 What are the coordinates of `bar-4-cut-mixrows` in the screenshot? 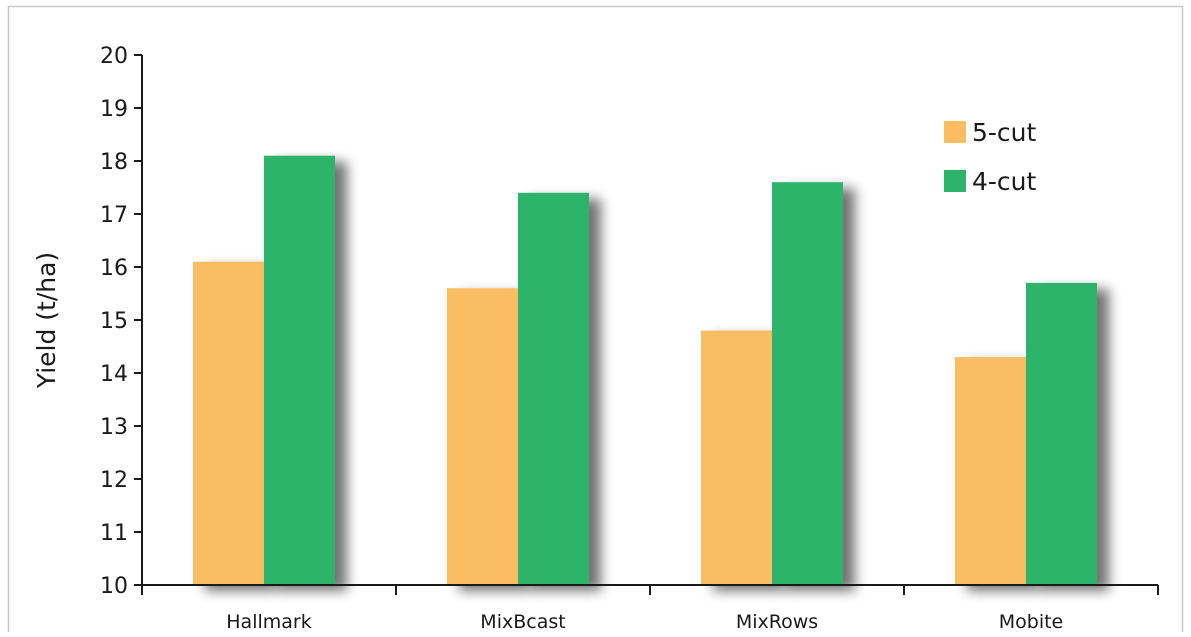 It's located at (807, 383).